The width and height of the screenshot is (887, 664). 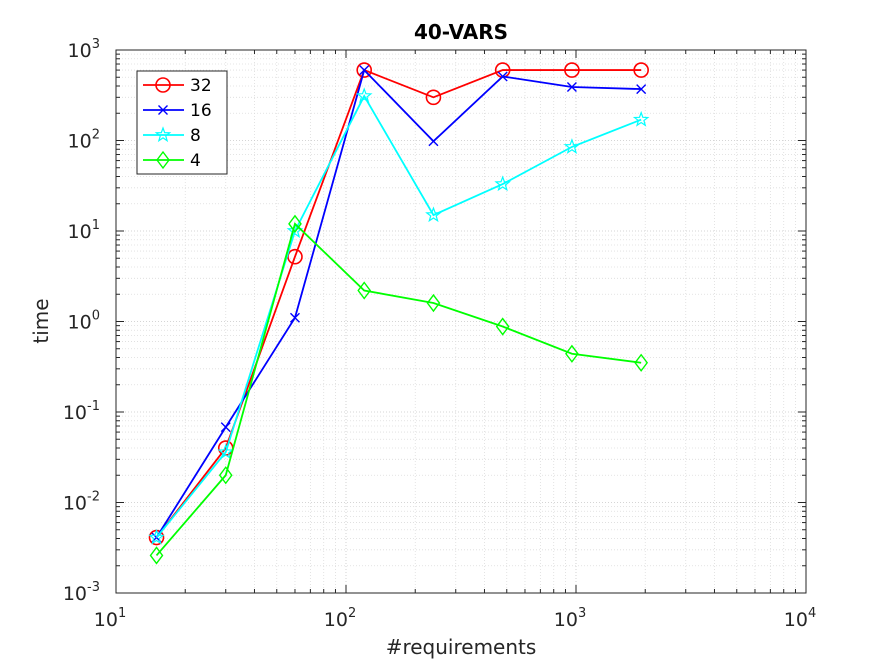 I want to click on tick-exponent: 0, so click(x=96, y=316).